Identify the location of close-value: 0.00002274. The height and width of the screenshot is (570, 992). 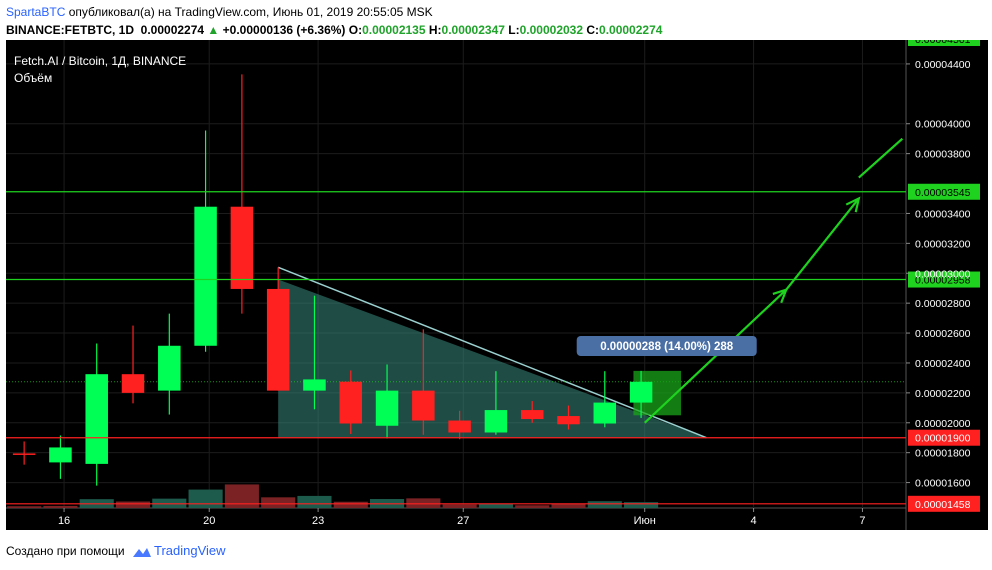
(631, 30).